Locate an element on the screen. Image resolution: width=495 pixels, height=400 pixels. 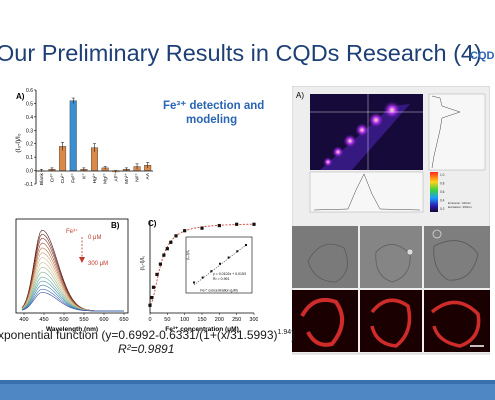
panel-a-xtick-label: Fe³⁺ is located at coordinates (74, 178).